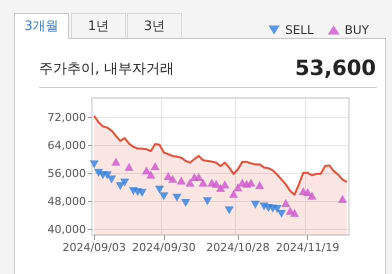 This screenshot has height=274, width=392. I want to click on x-tick-label: 2024/11/19, so click(308, 247).